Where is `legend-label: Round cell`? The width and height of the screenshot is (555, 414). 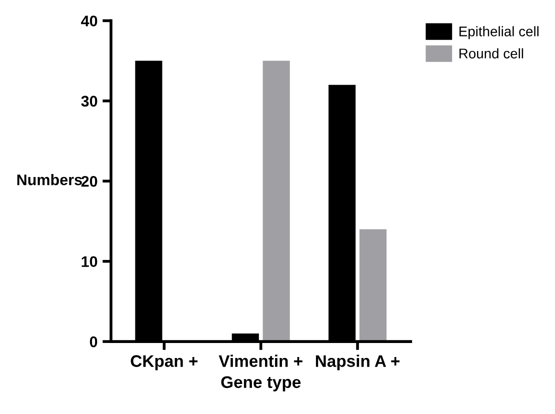 legend-label: Round cell is located at coordinates (492, 53).